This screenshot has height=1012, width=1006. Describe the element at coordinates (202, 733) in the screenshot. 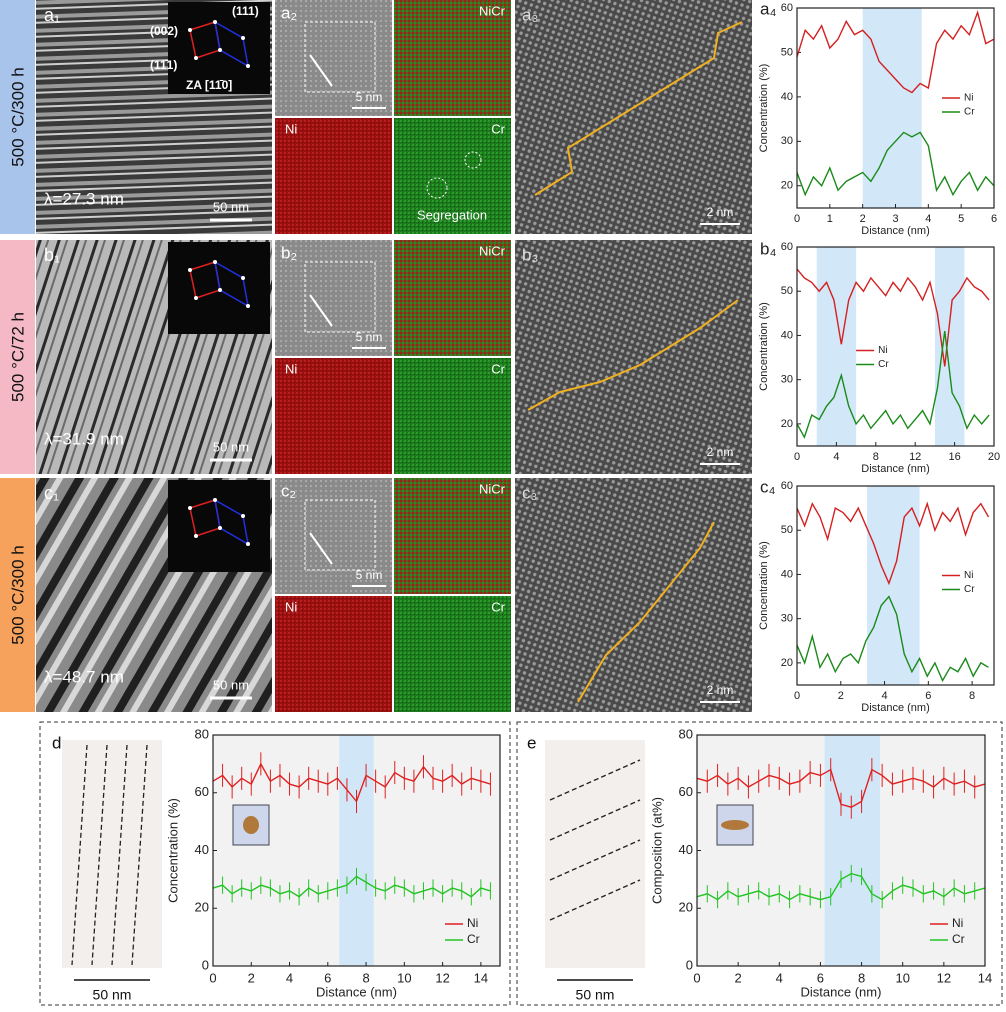

I see `y-tick-label: 80` at that location.